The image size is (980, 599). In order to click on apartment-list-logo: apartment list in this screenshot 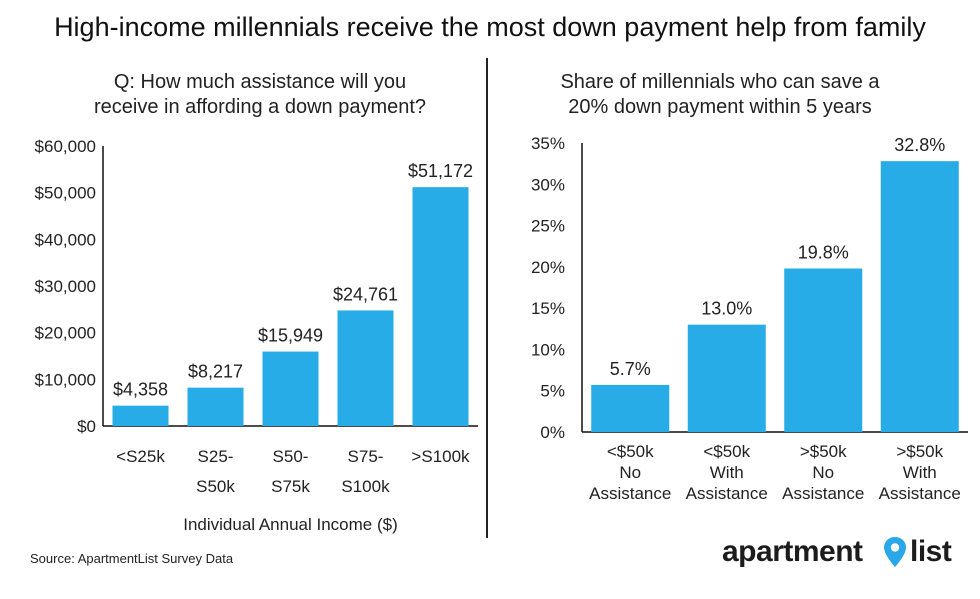, I will do `click(842, 552)`.